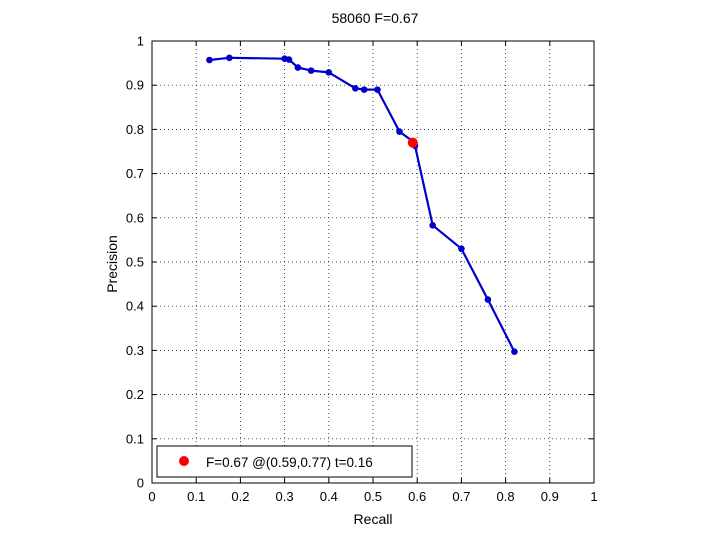 This screenshot has height=540, width=720. What do you see at coordinates (417, 496) in the screenshot?
I see `x-tick-label: 0.6` at bounding box center [417, 496].